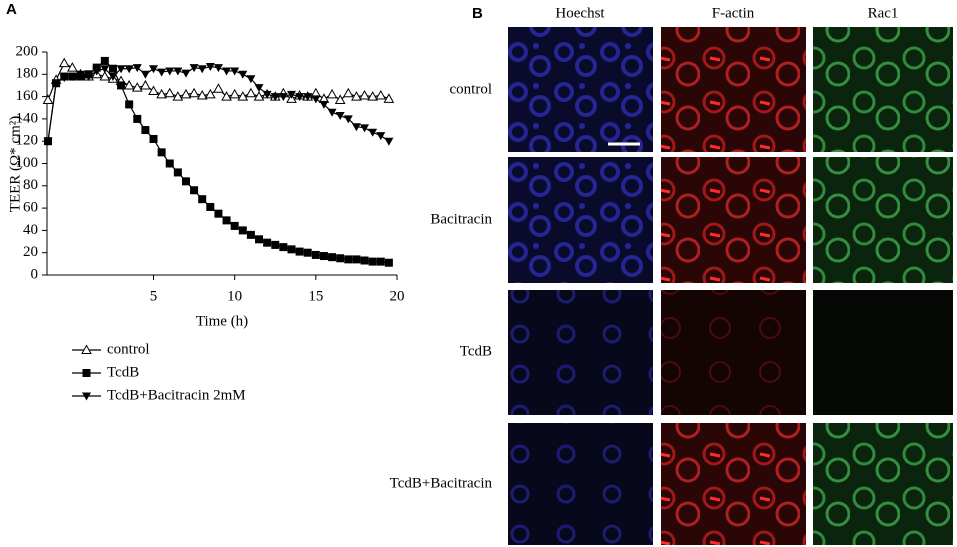 Image resolution: width=957 pixels, height=547 pixels. Describe the element at coordinates (234, 296) in the screenshot. I see `x-tick-label: 10` at that location.